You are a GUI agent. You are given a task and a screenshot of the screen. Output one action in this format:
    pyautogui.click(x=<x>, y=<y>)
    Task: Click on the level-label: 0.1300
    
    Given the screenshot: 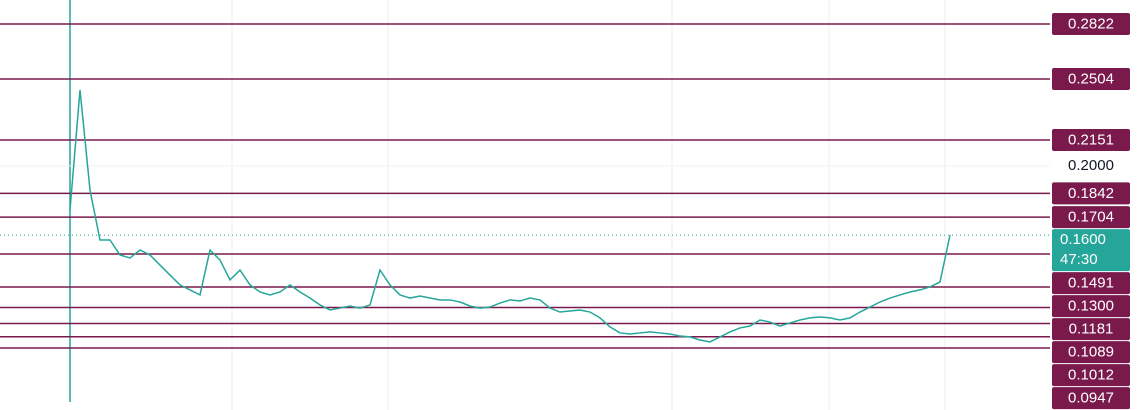 What is the action you would take?
    pyautogui.click(x=1091, y=306)
    